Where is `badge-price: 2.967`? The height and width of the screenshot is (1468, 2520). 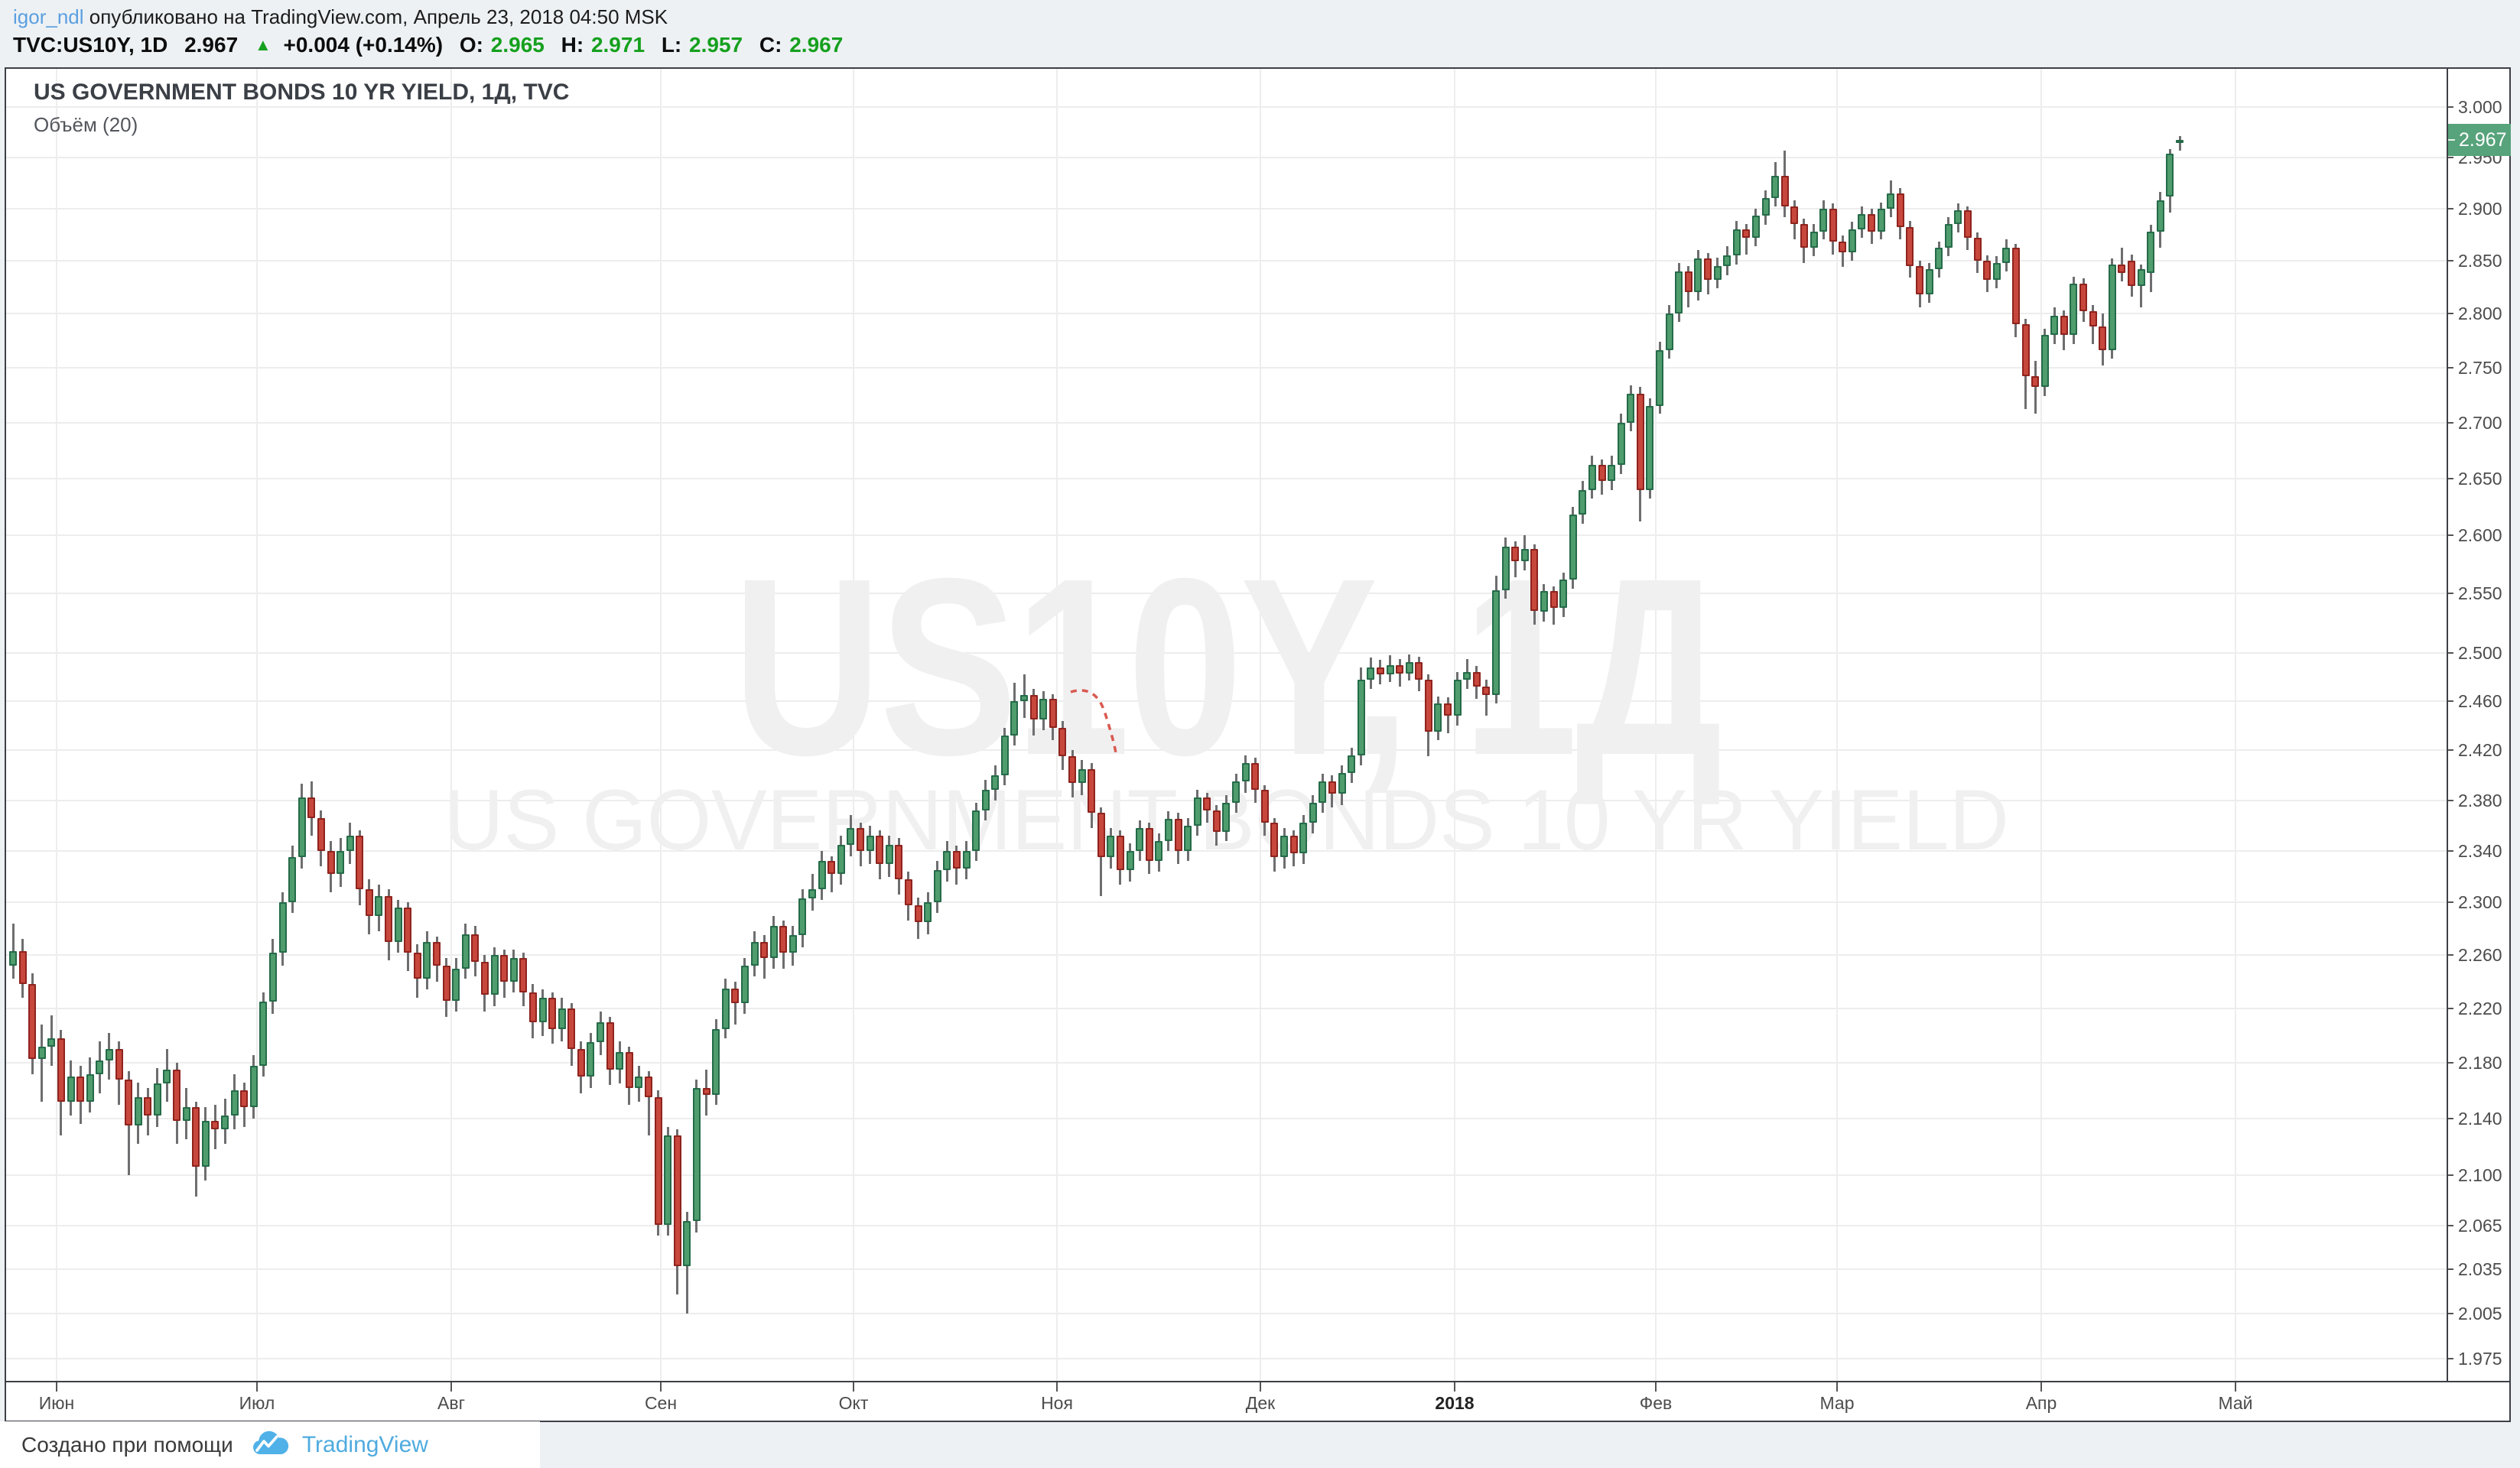 badge-price: 2.967 is located at coordinates (2483, 139).